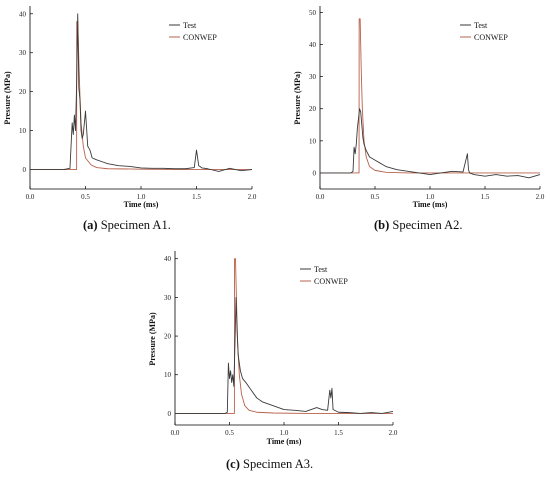 The width and height of the screenshot is (550, 481). I want to click on caption-a1-text: Specimen A1., so click(134, 225).